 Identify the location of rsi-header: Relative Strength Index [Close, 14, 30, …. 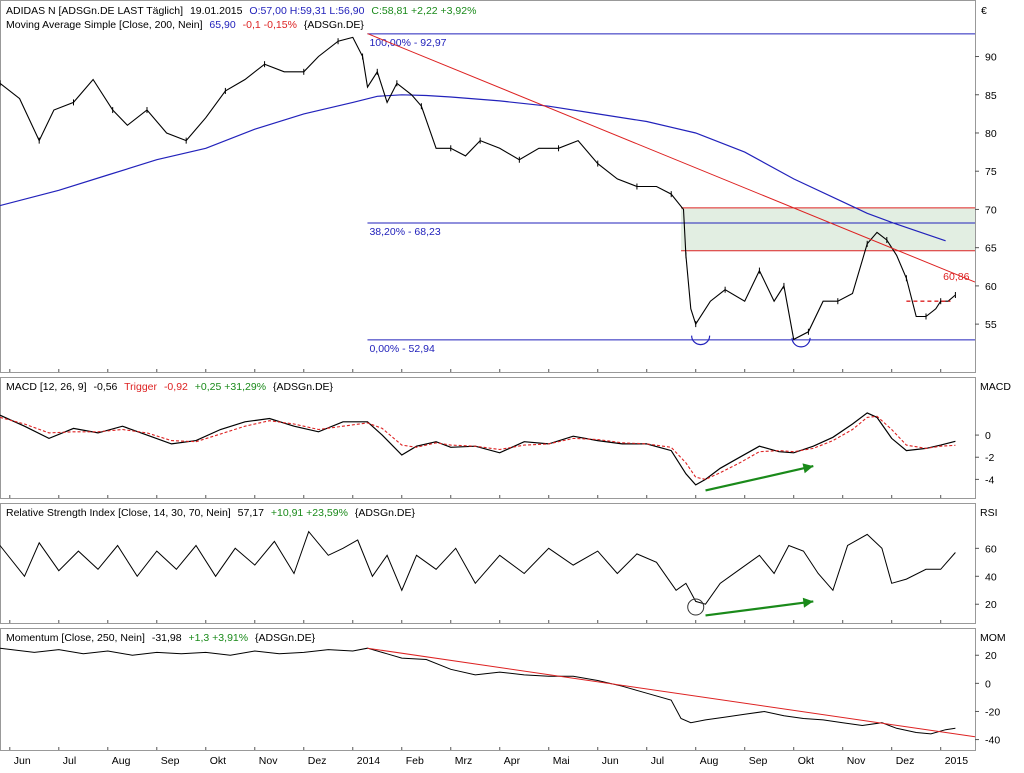
(210, 513).